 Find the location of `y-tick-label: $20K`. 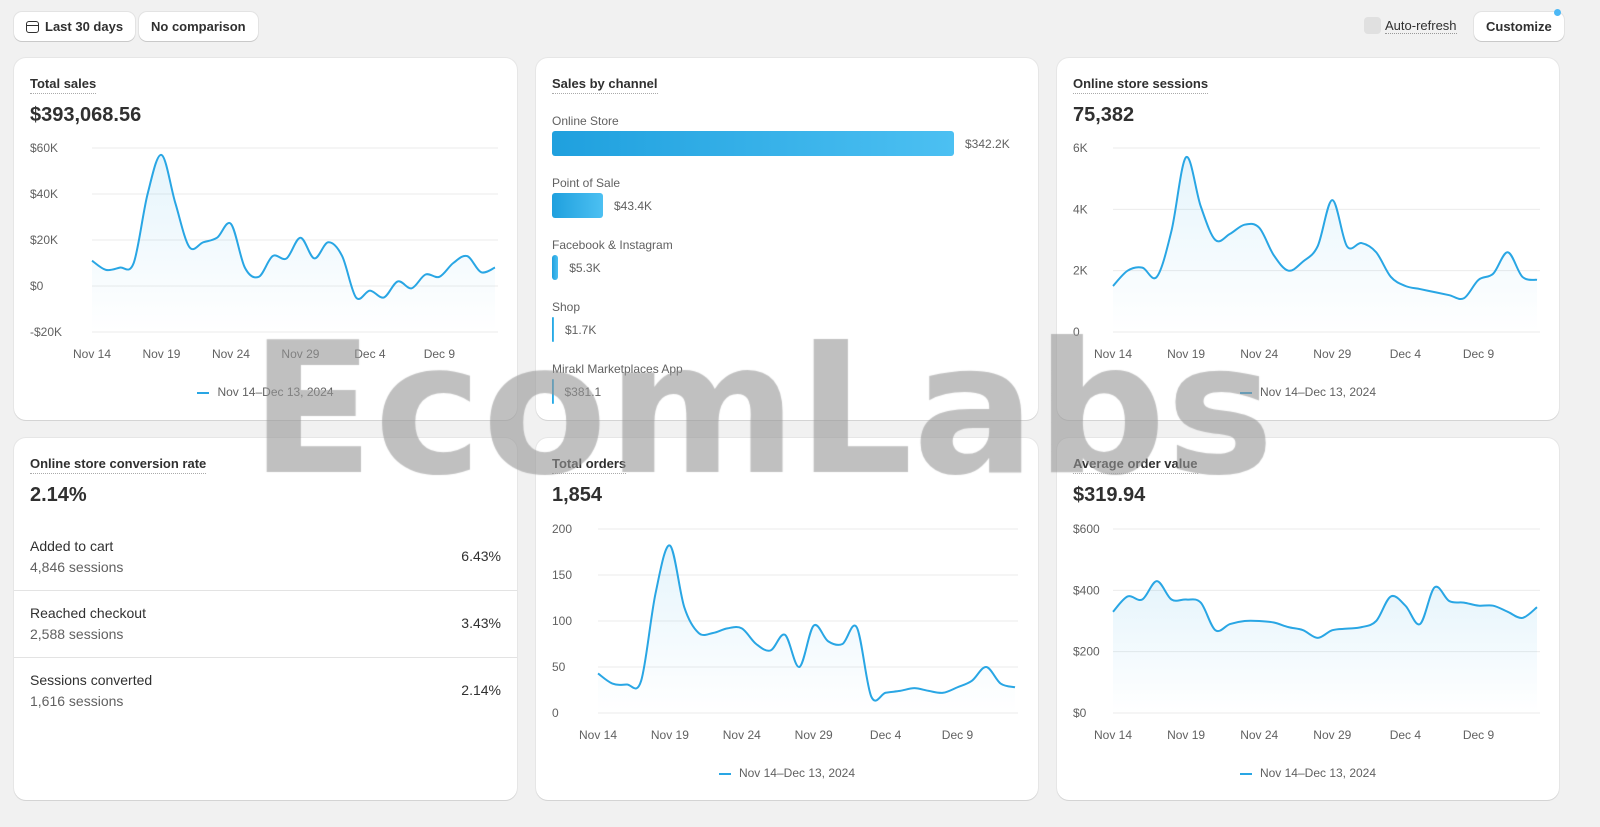

y-tick-label: $20K is located at coordinates (44, 240).